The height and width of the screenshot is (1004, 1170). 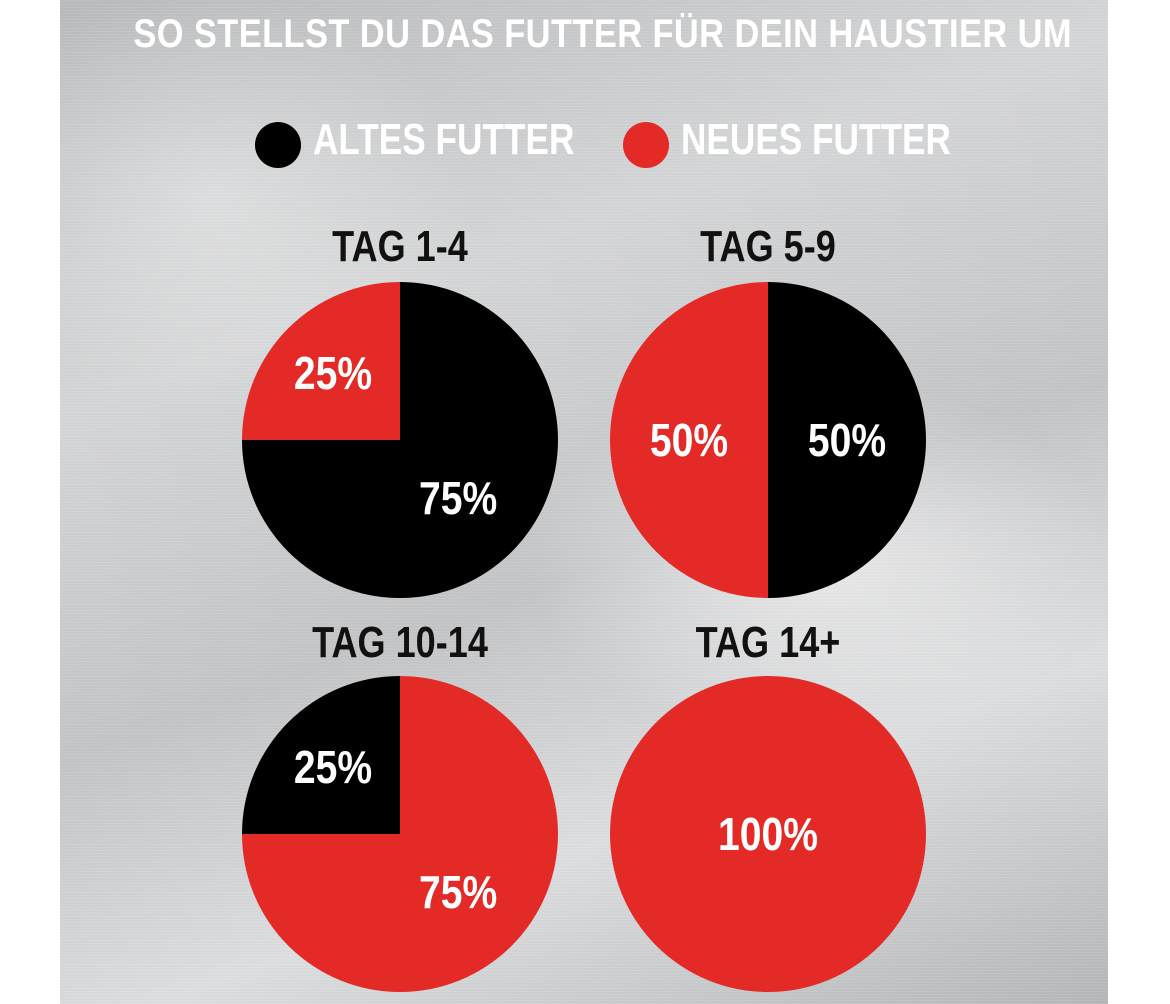 I want to click on pie-label-neues-futter: 75%, so click(x=458, y=893).